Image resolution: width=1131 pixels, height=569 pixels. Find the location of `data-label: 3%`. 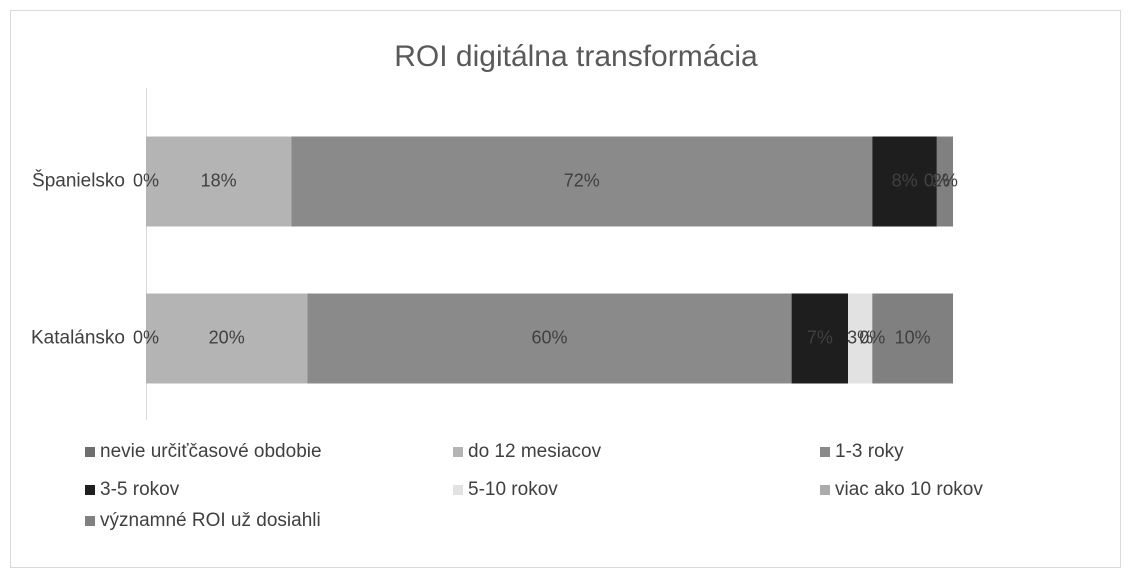

data-label: 3% is located at coordinates (860, 337).